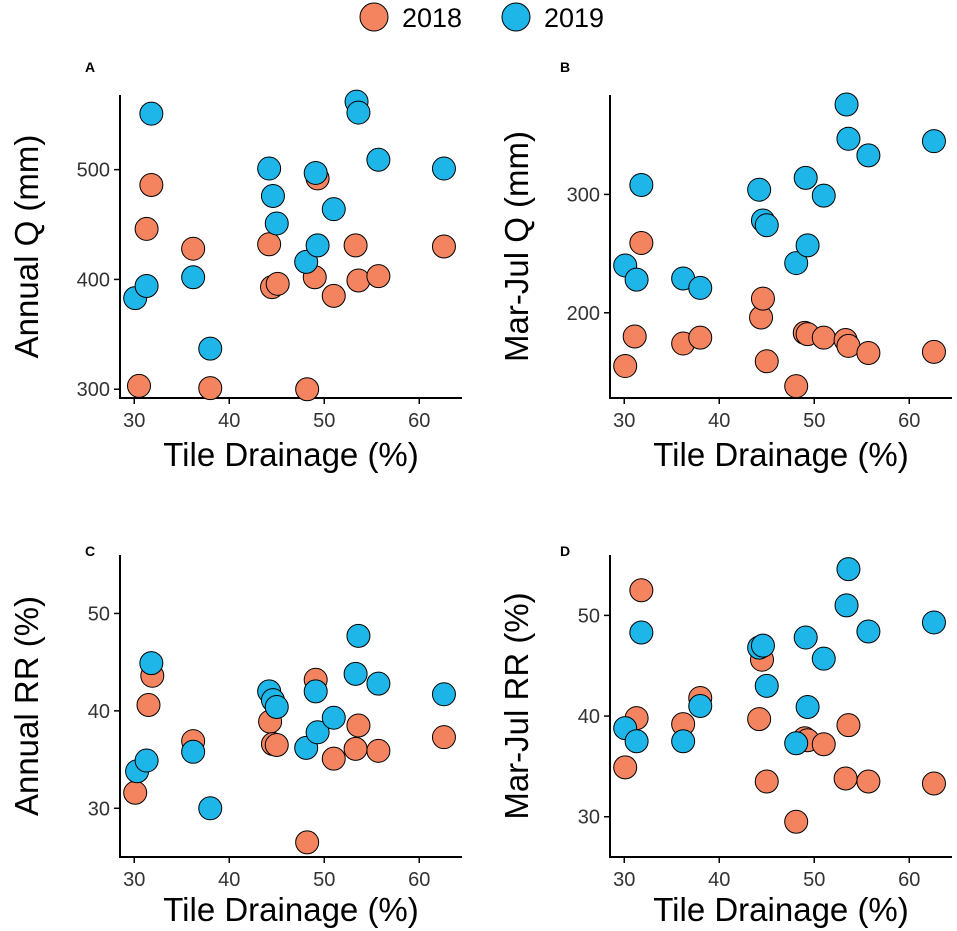 This screenshot has width=957, height=931. Describe the element at coordinates (229, 421) in the screenshot. I see `x-tick-label: 40` at that location.